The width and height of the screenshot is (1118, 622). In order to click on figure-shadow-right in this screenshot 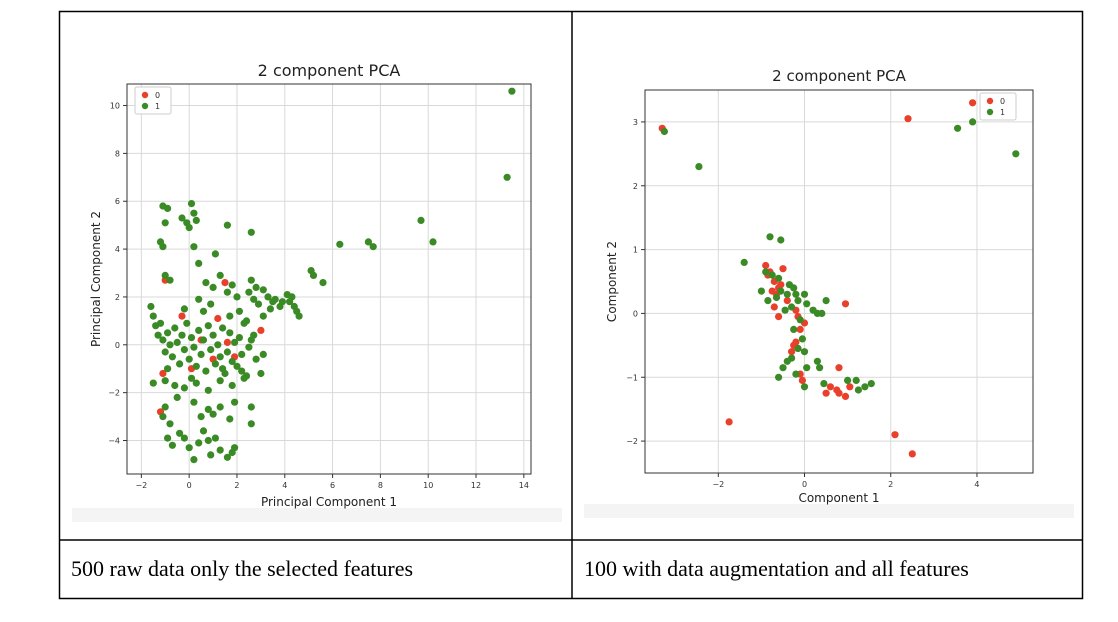, I will do `click(829, 511)`.